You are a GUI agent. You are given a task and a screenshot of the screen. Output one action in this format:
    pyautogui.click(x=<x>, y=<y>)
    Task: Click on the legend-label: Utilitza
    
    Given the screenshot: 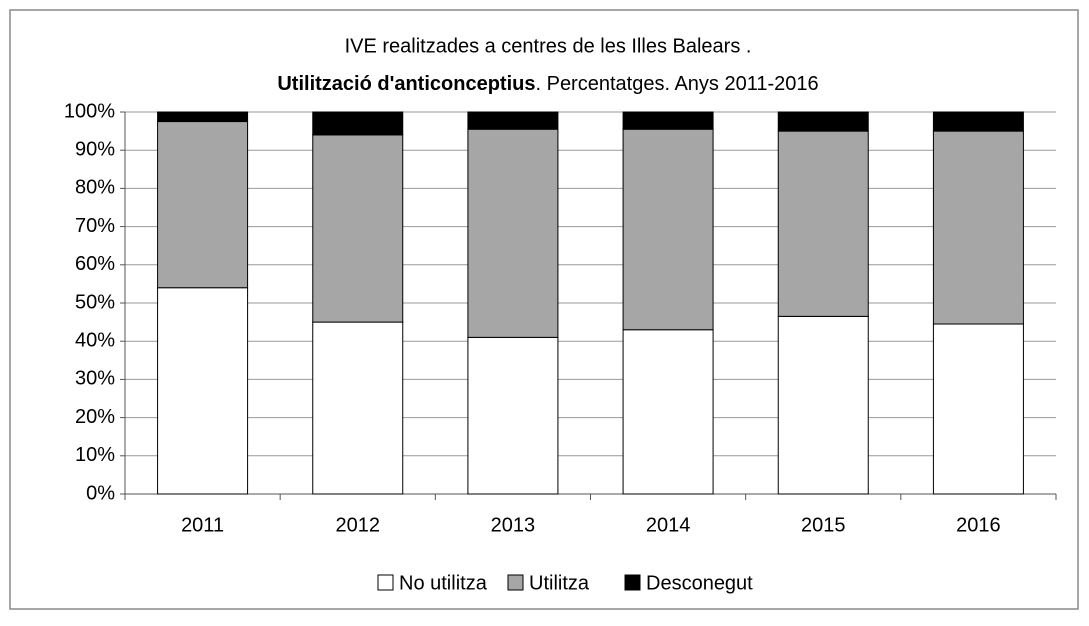 What is the action you would take?
    pyautogui.click(x=559, y=583)
    